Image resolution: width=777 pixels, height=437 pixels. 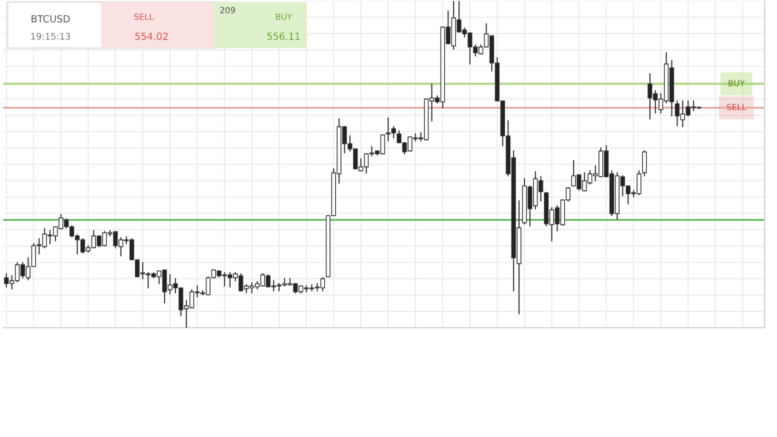 I want to click on annotation: SELL, so click(x=144, y=17).